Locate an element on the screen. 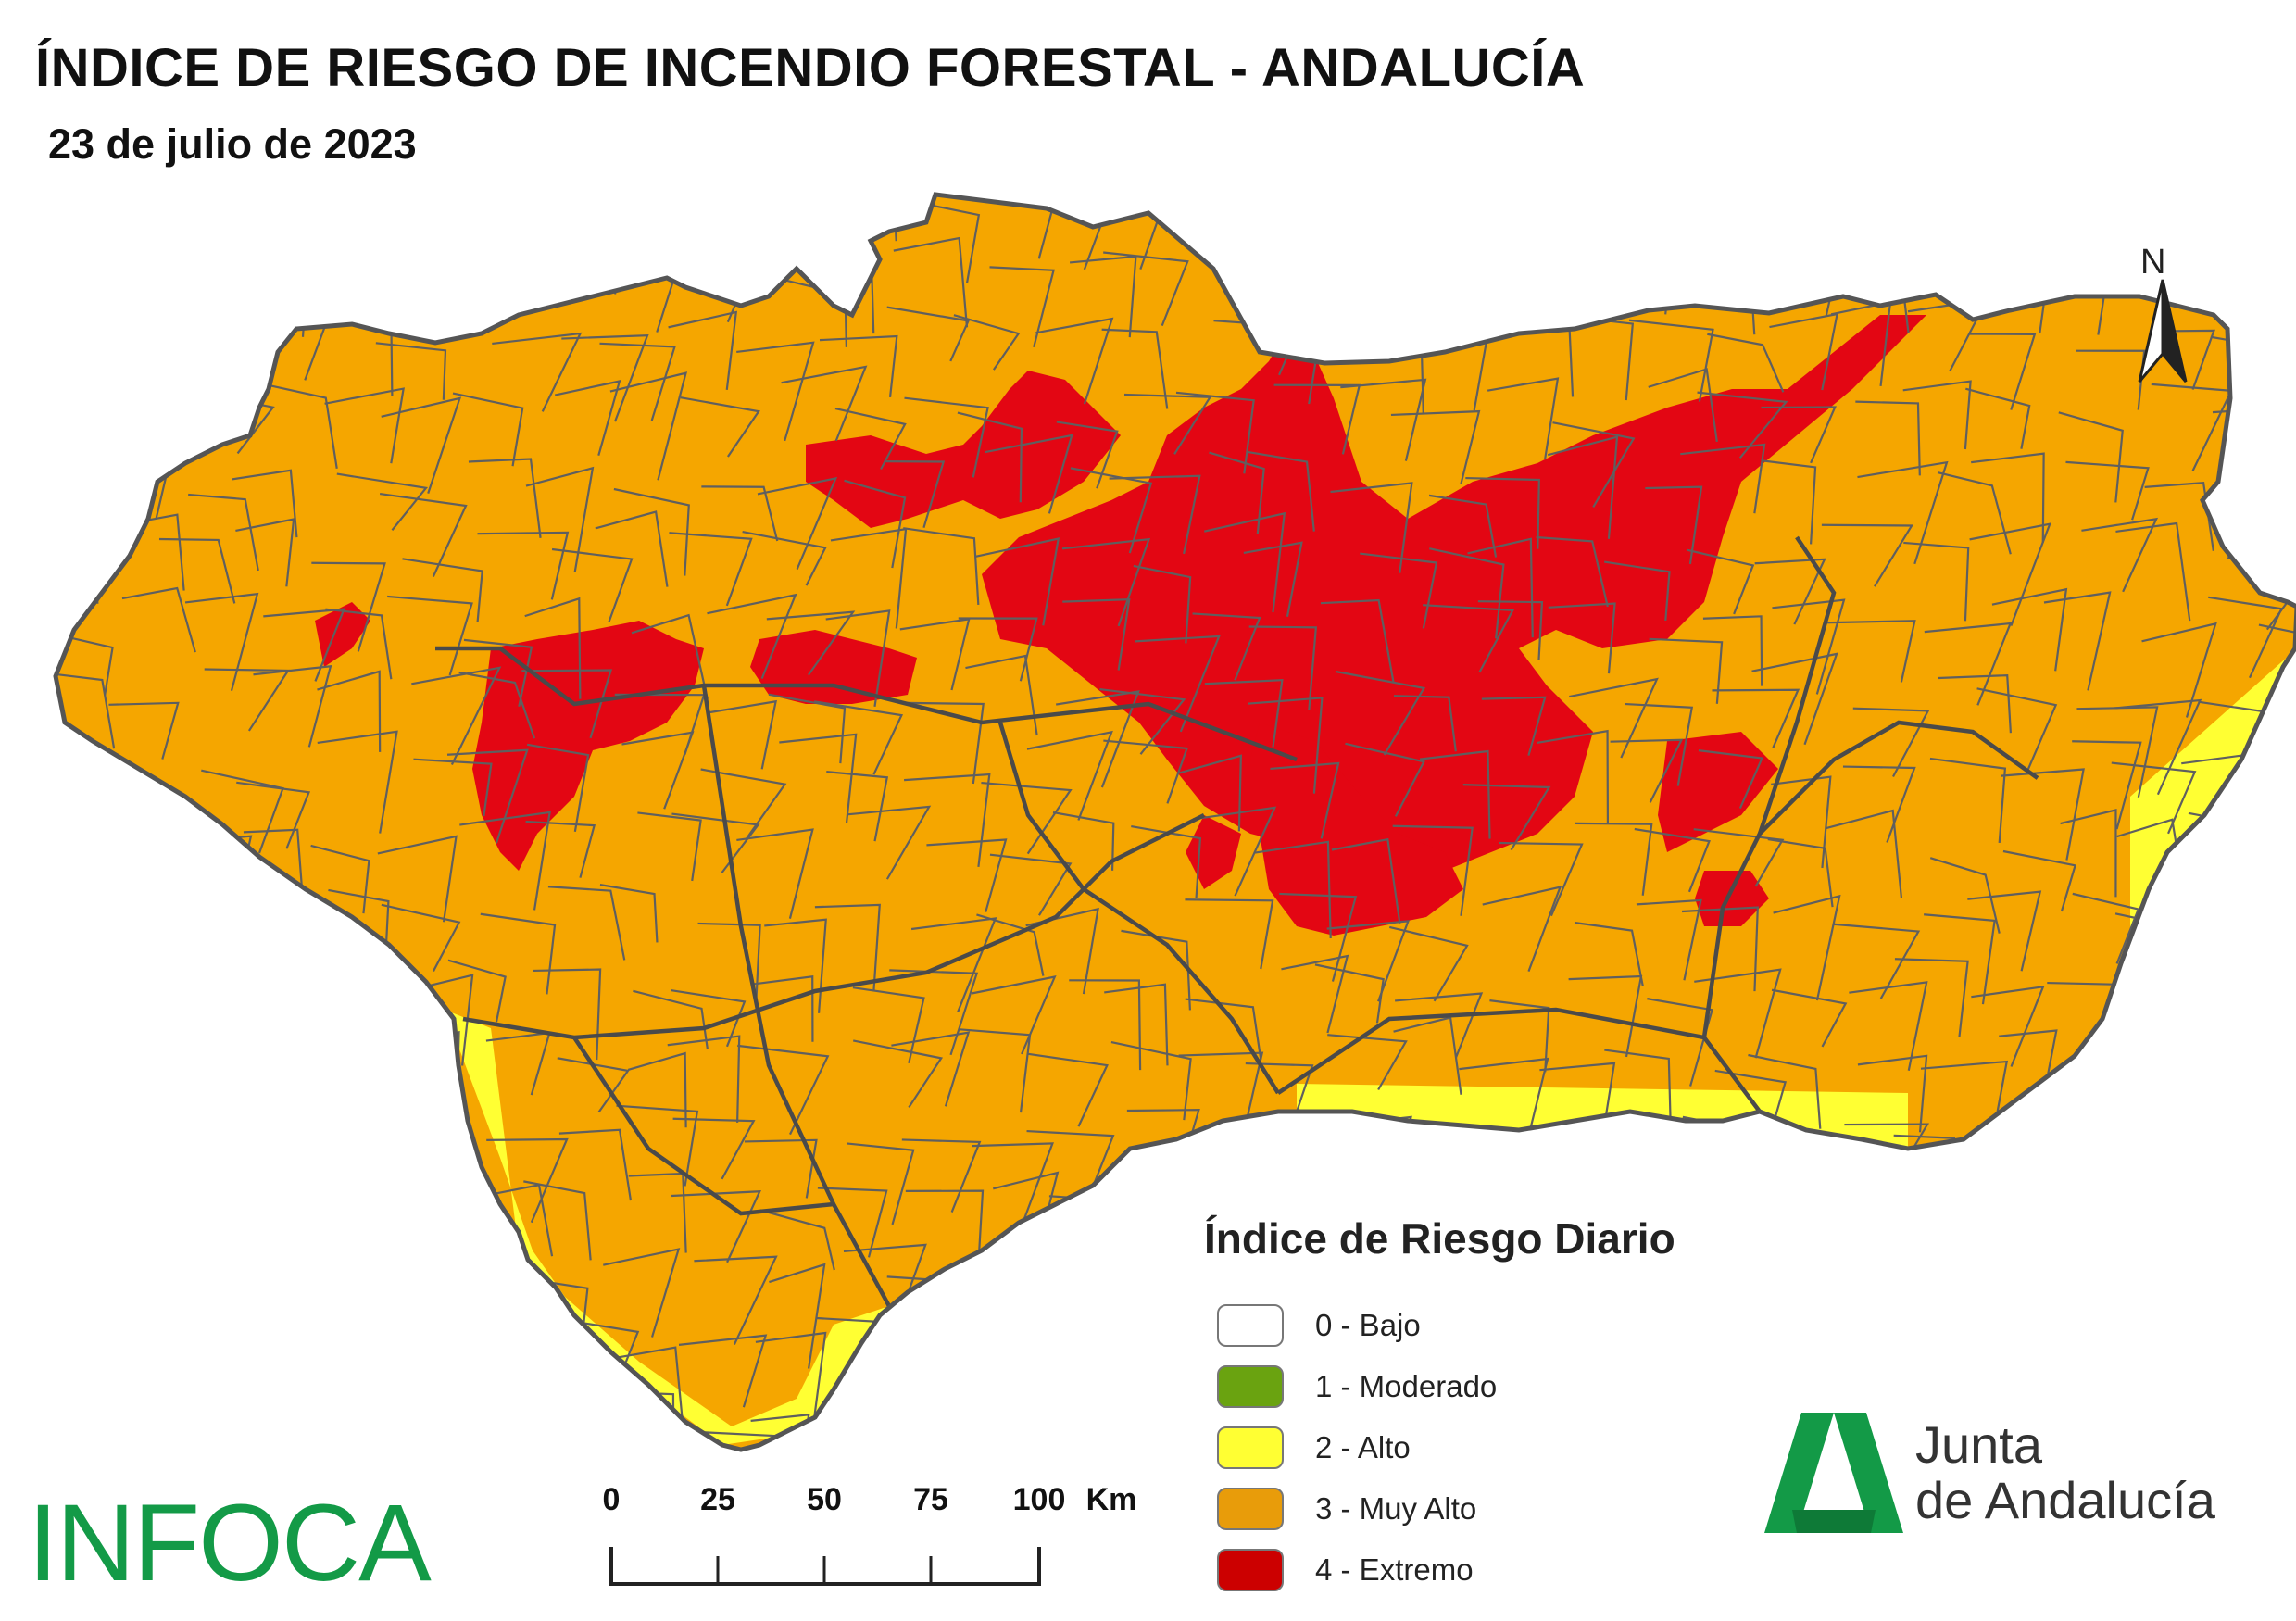 The image size is (2296, 1621). legend-swatch is located at coordinates (1250, 1570).